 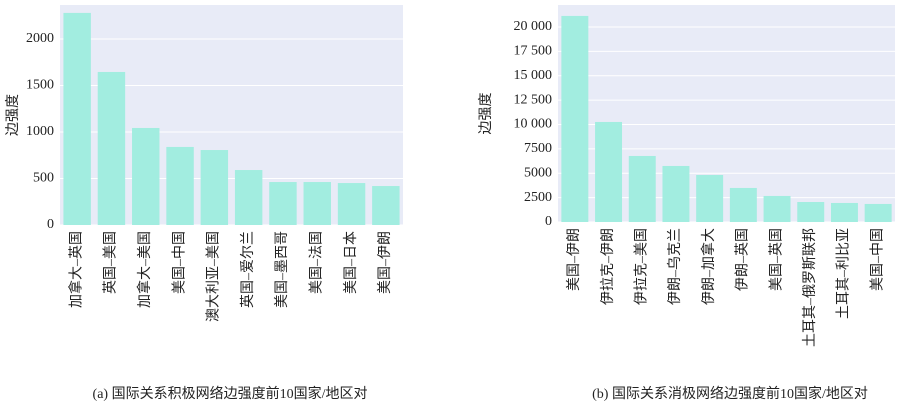 I want to click on x-tick-label: 澳大利亚–美国, so click(x=214, y=276).